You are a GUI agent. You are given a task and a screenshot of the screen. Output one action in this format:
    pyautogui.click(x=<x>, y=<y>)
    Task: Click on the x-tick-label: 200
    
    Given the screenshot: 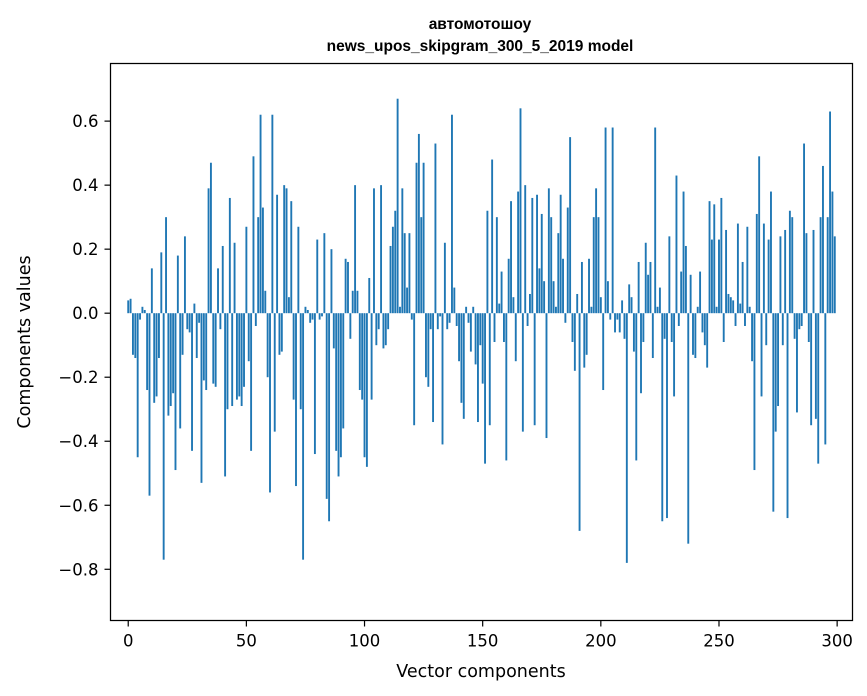 What is the action you would take?
    pyautogui.click(x=601, y=641)
    